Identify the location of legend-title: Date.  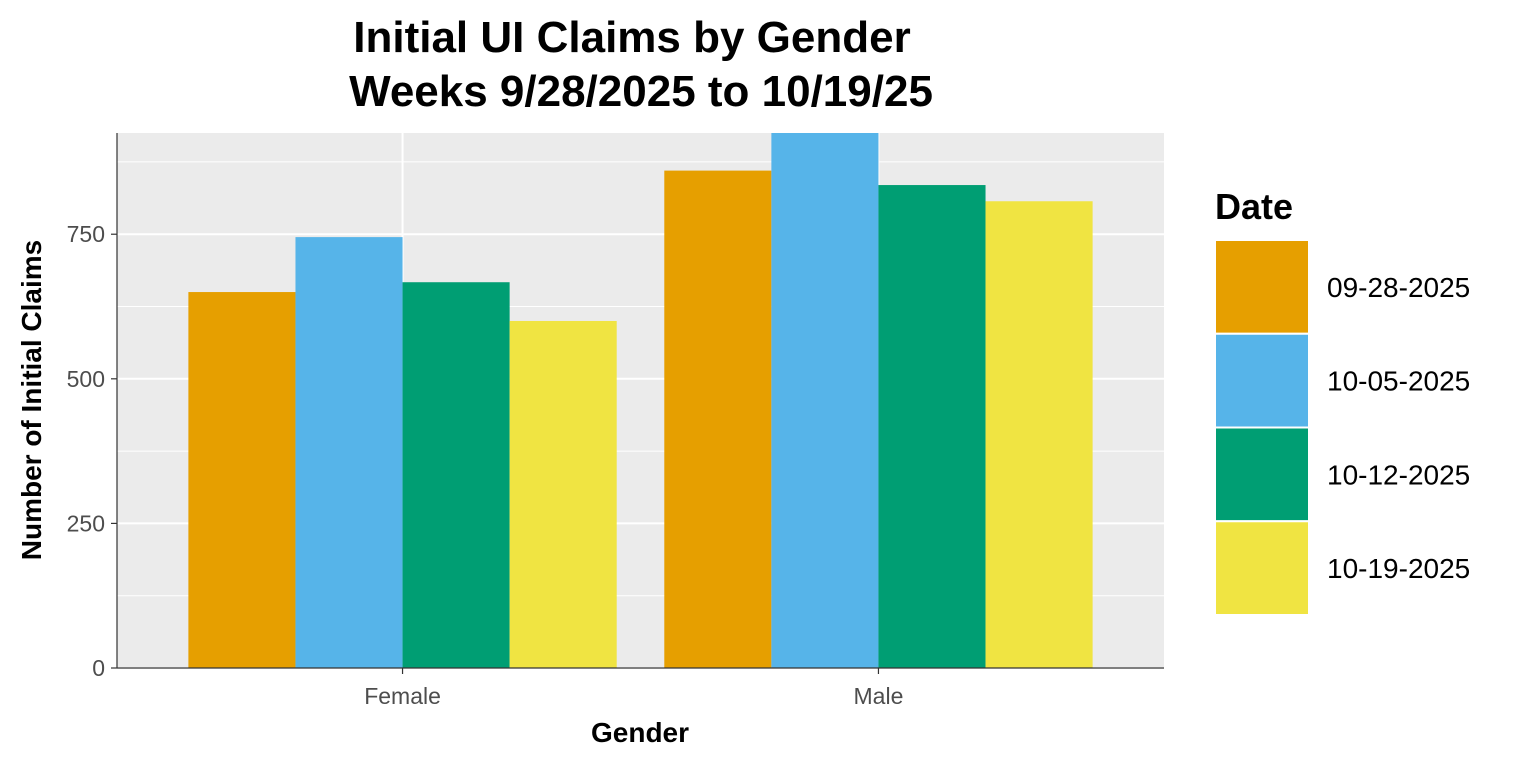
(1254, 206).